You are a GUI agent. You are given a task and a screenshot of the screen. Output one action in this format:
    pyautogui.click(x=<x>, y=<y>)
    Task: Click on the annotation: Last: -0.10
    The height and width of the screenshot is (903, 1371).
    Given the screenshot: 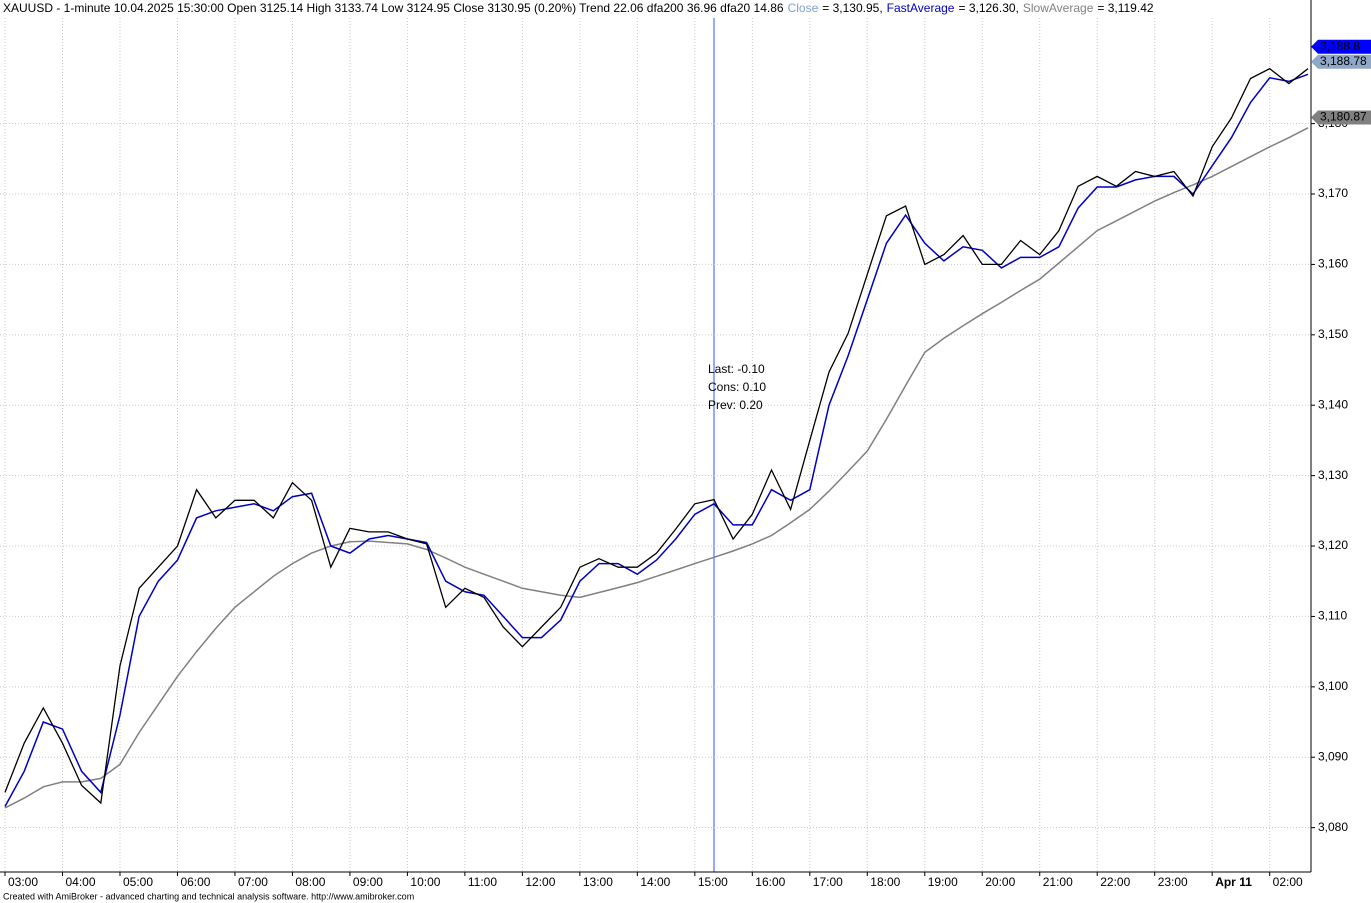 What is the action you would take?
    pyautogui.click(x=736, y=369)
    